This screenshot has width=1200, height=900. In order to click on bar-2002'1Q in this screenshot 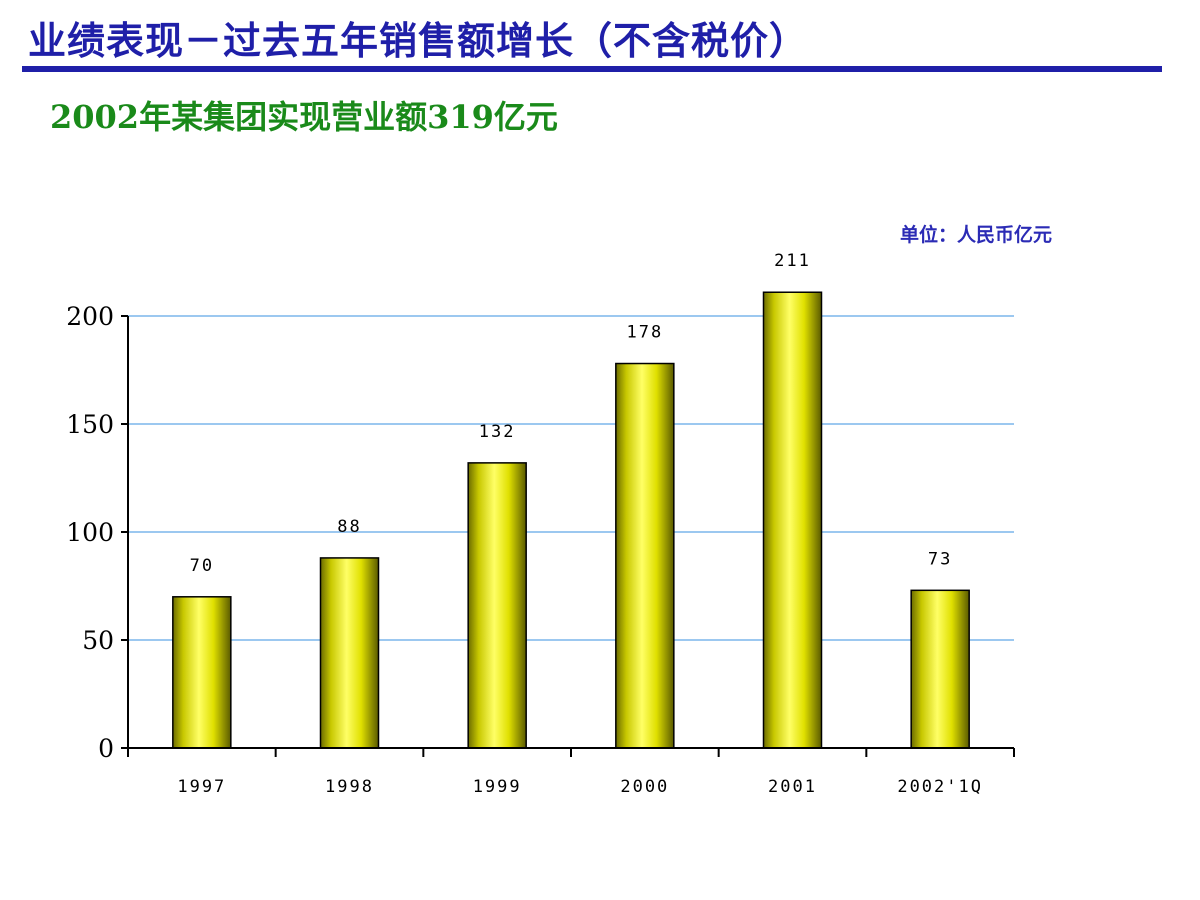, I will do `click(940, 669)`.